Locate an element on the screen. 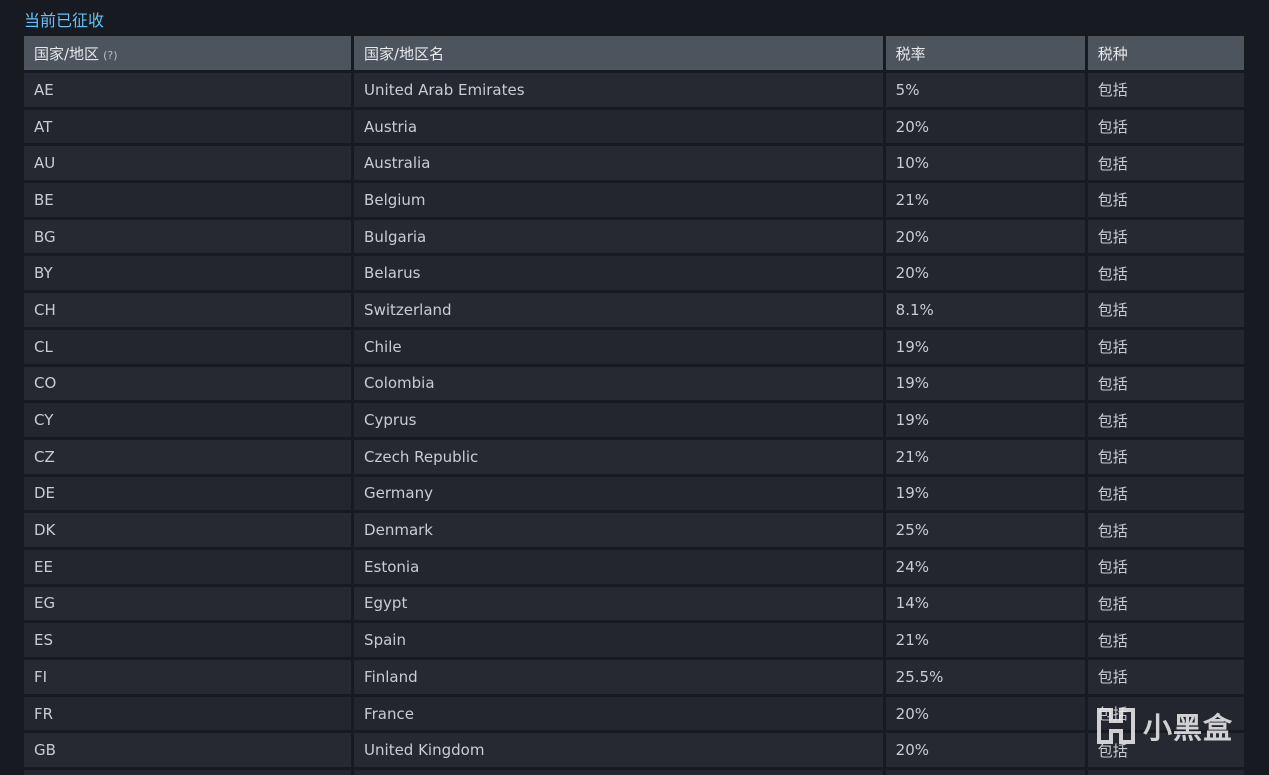  cell-name: Colombia is located at coordinates (618, 383).